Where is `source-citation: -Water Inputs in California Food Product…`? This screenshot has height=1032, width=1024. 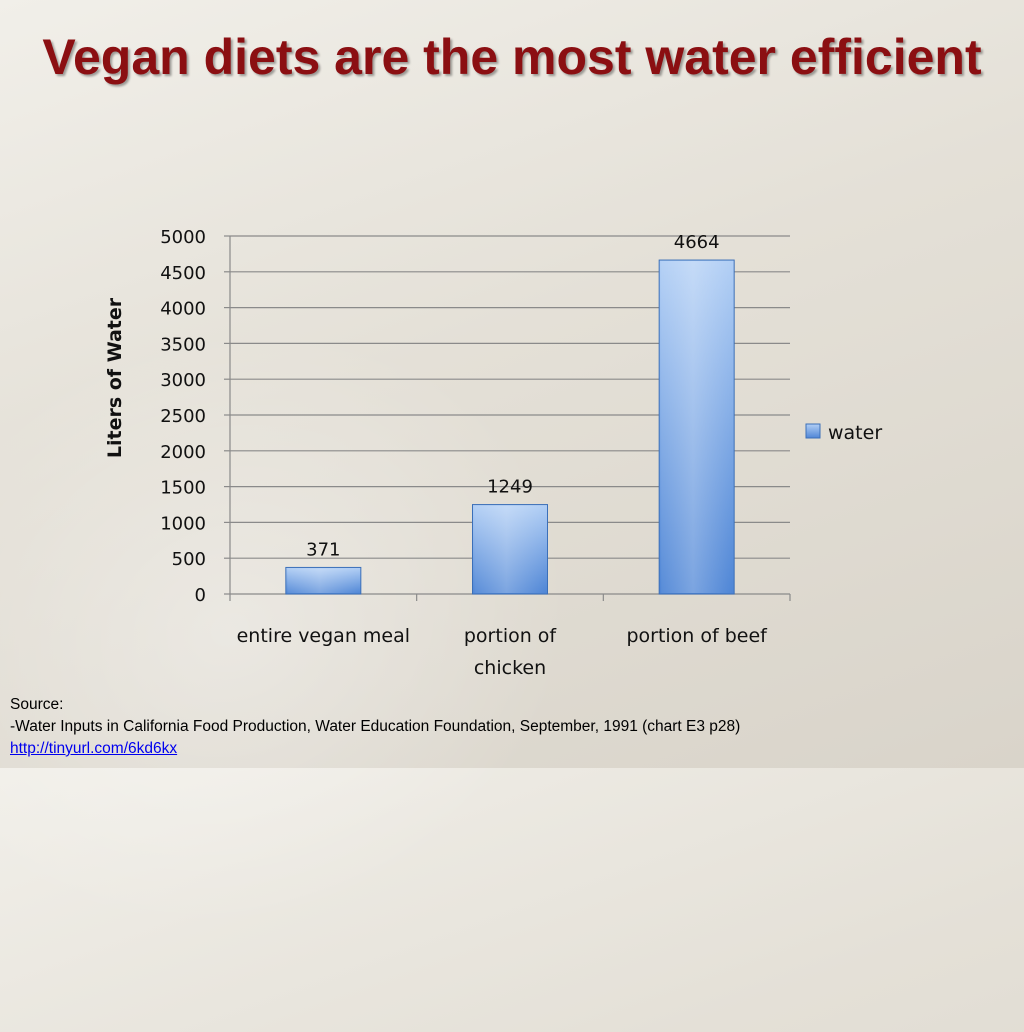
source-citation: -Water Inputs in California Food Product… is located at coordinates (375, 726).